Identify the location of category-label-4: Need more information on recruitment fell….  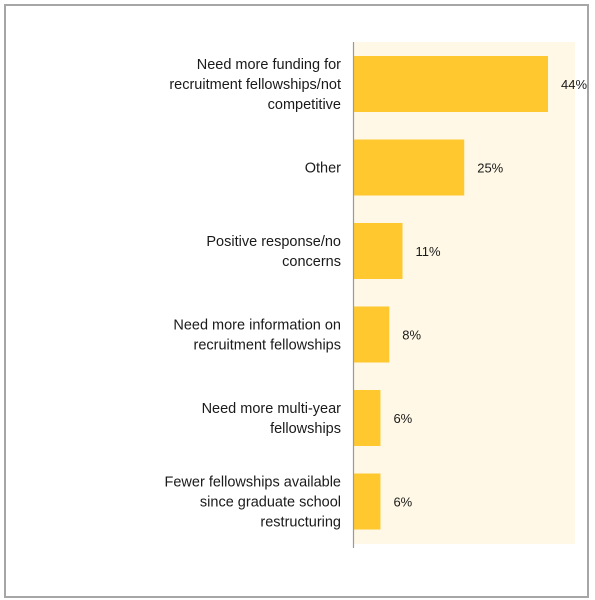
(257, 336).